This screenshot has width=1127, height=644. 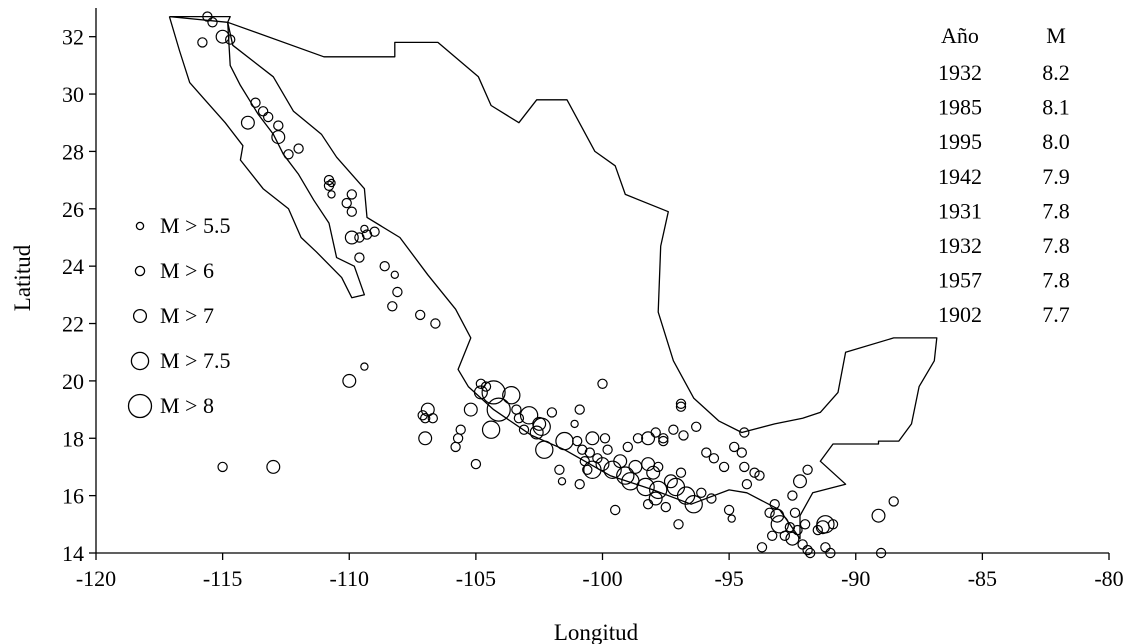 What do you see at coordinates (960, 314) in the screenshot?
I see `table-year: 1902` at bounding box center [960, 314].